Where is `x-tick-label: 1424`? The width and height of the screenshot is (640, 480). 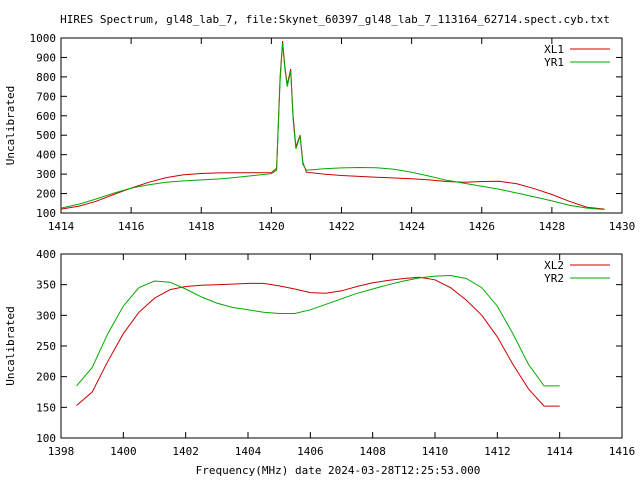 x-tick-label: 1424 is located at coordinates (411, 226).